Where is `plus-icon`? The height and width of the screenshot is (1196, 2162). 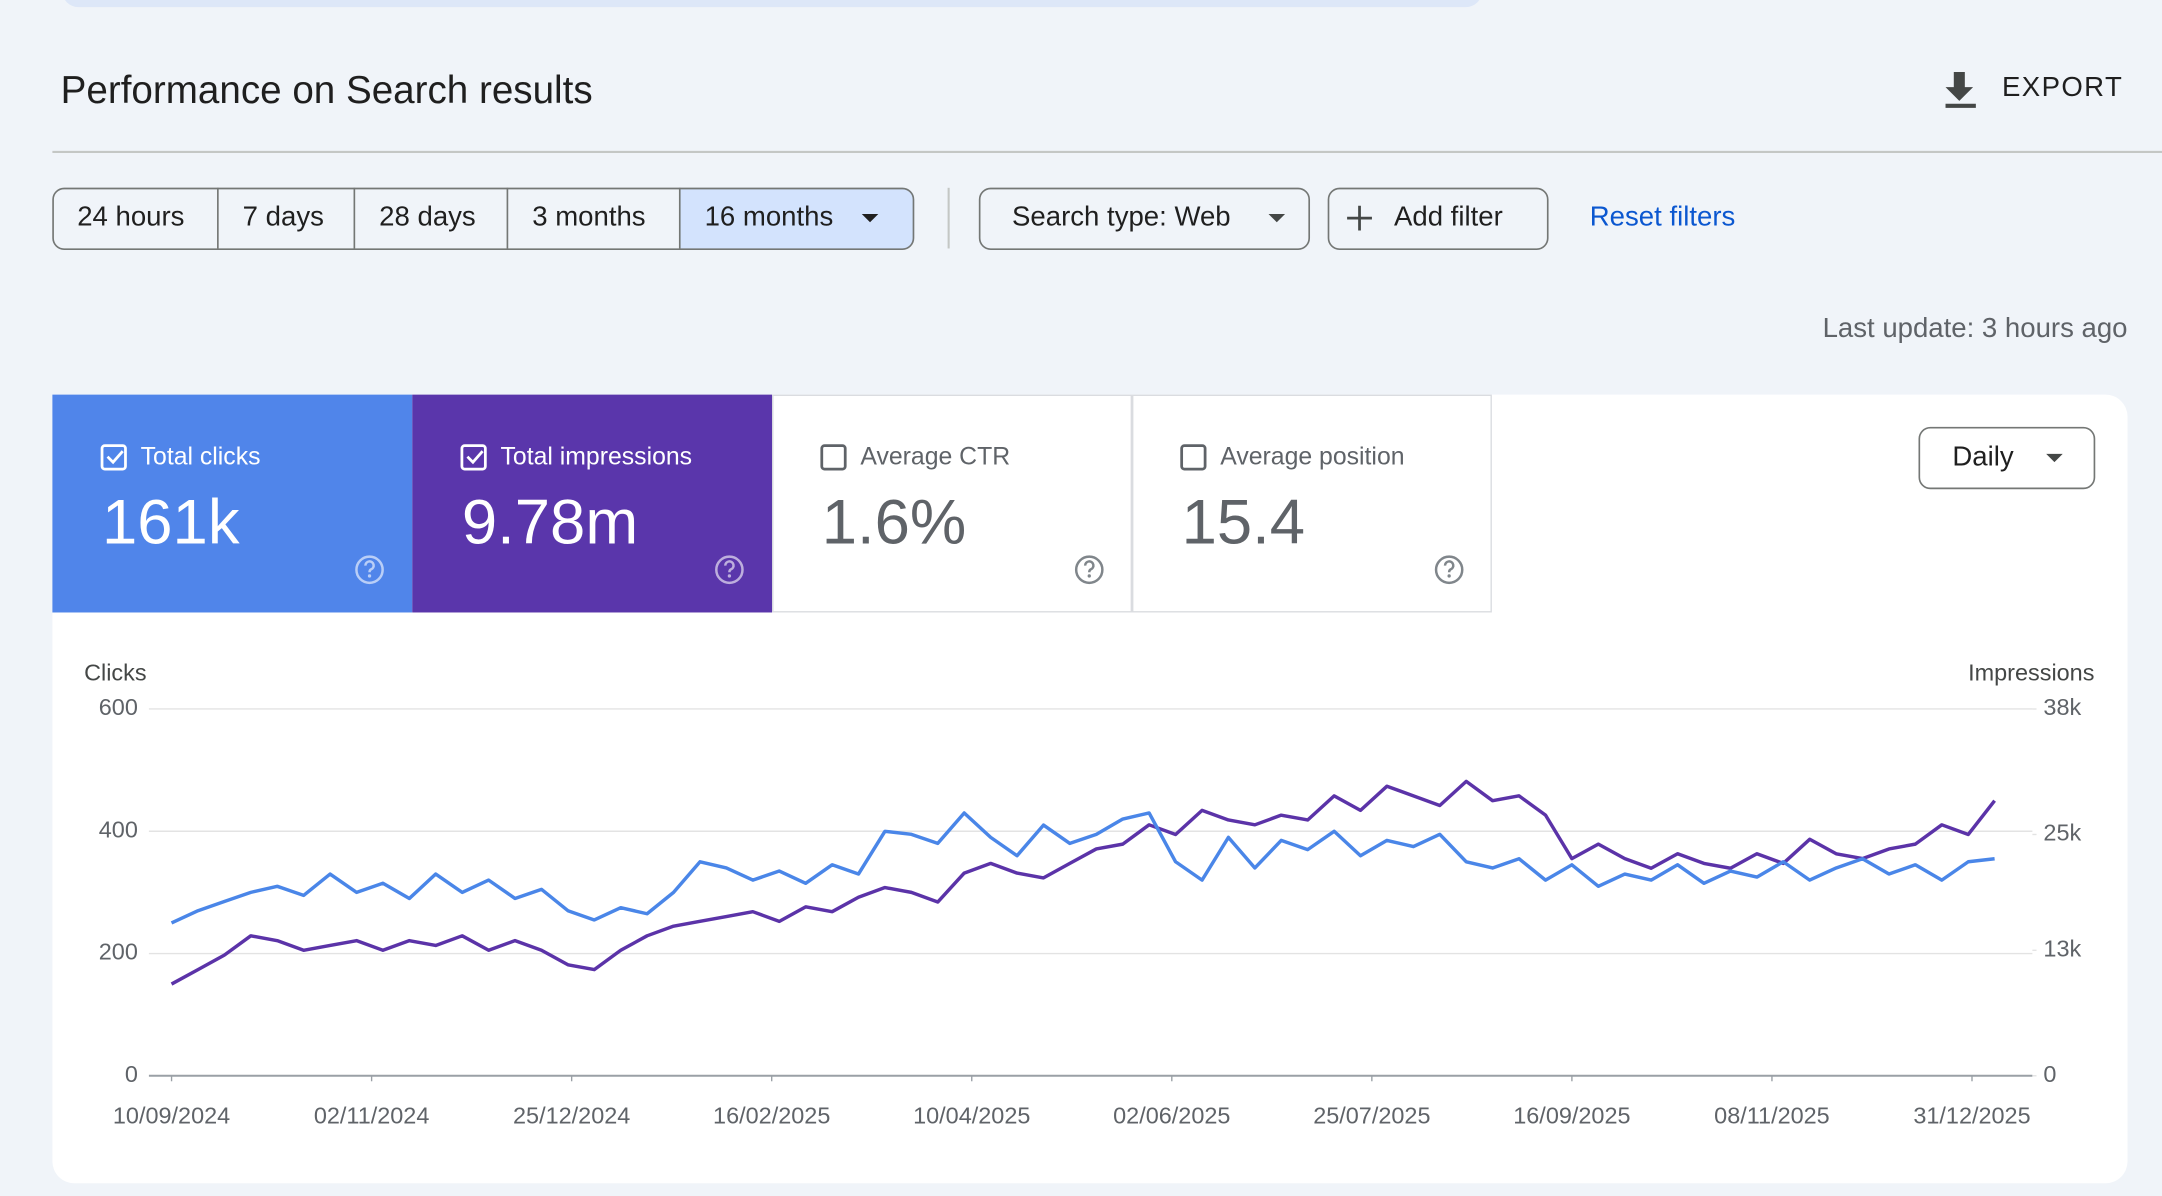 plus-icon is located at coordinates (1359, 218).